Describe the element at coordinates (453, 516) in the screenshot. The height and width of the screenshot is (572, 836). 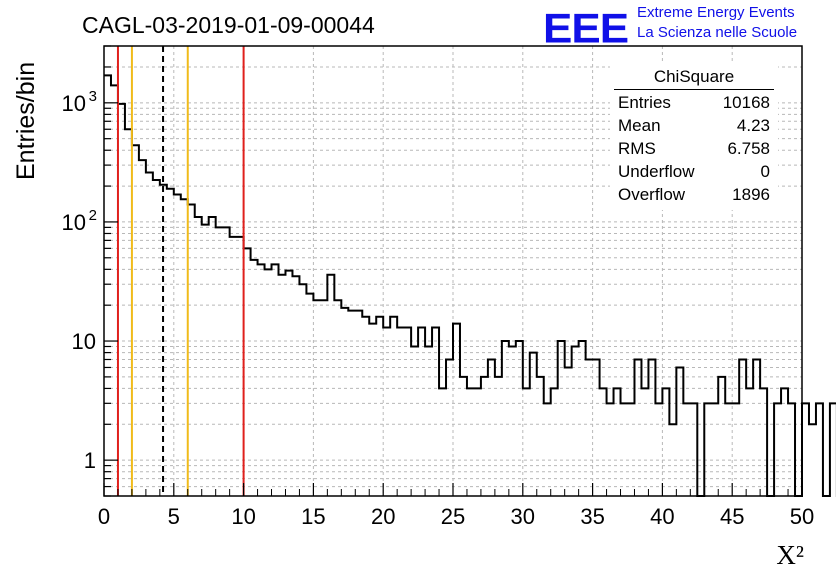
I see `x-tick-label: 25` at that location.